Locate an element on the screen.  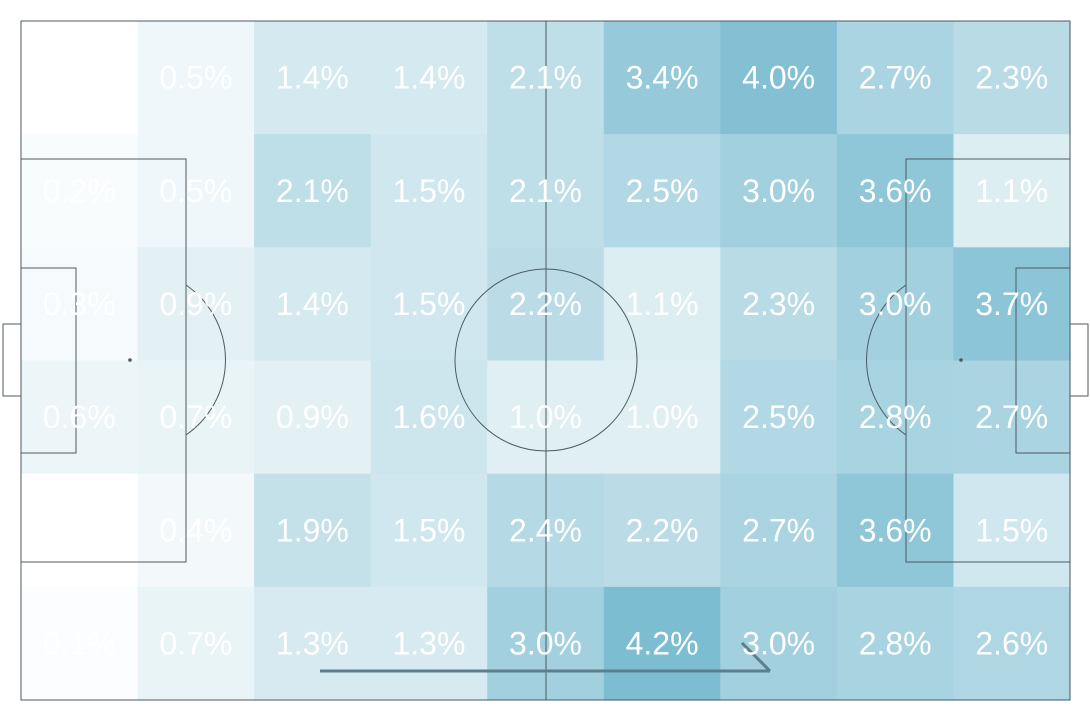
heatmap-label-r5-c8: 3.6% is located at coordinates (895, 530).